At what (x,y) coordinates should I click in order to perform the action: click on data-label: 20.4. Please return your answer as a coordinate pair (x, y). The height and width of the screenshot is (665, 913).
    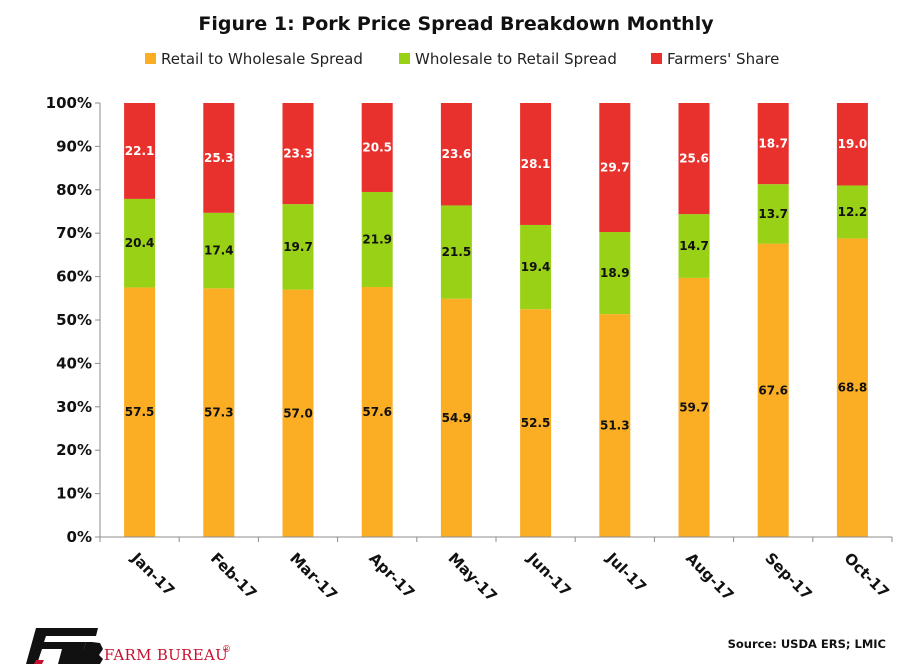
    Looking at the image, I should click on (140, 243).